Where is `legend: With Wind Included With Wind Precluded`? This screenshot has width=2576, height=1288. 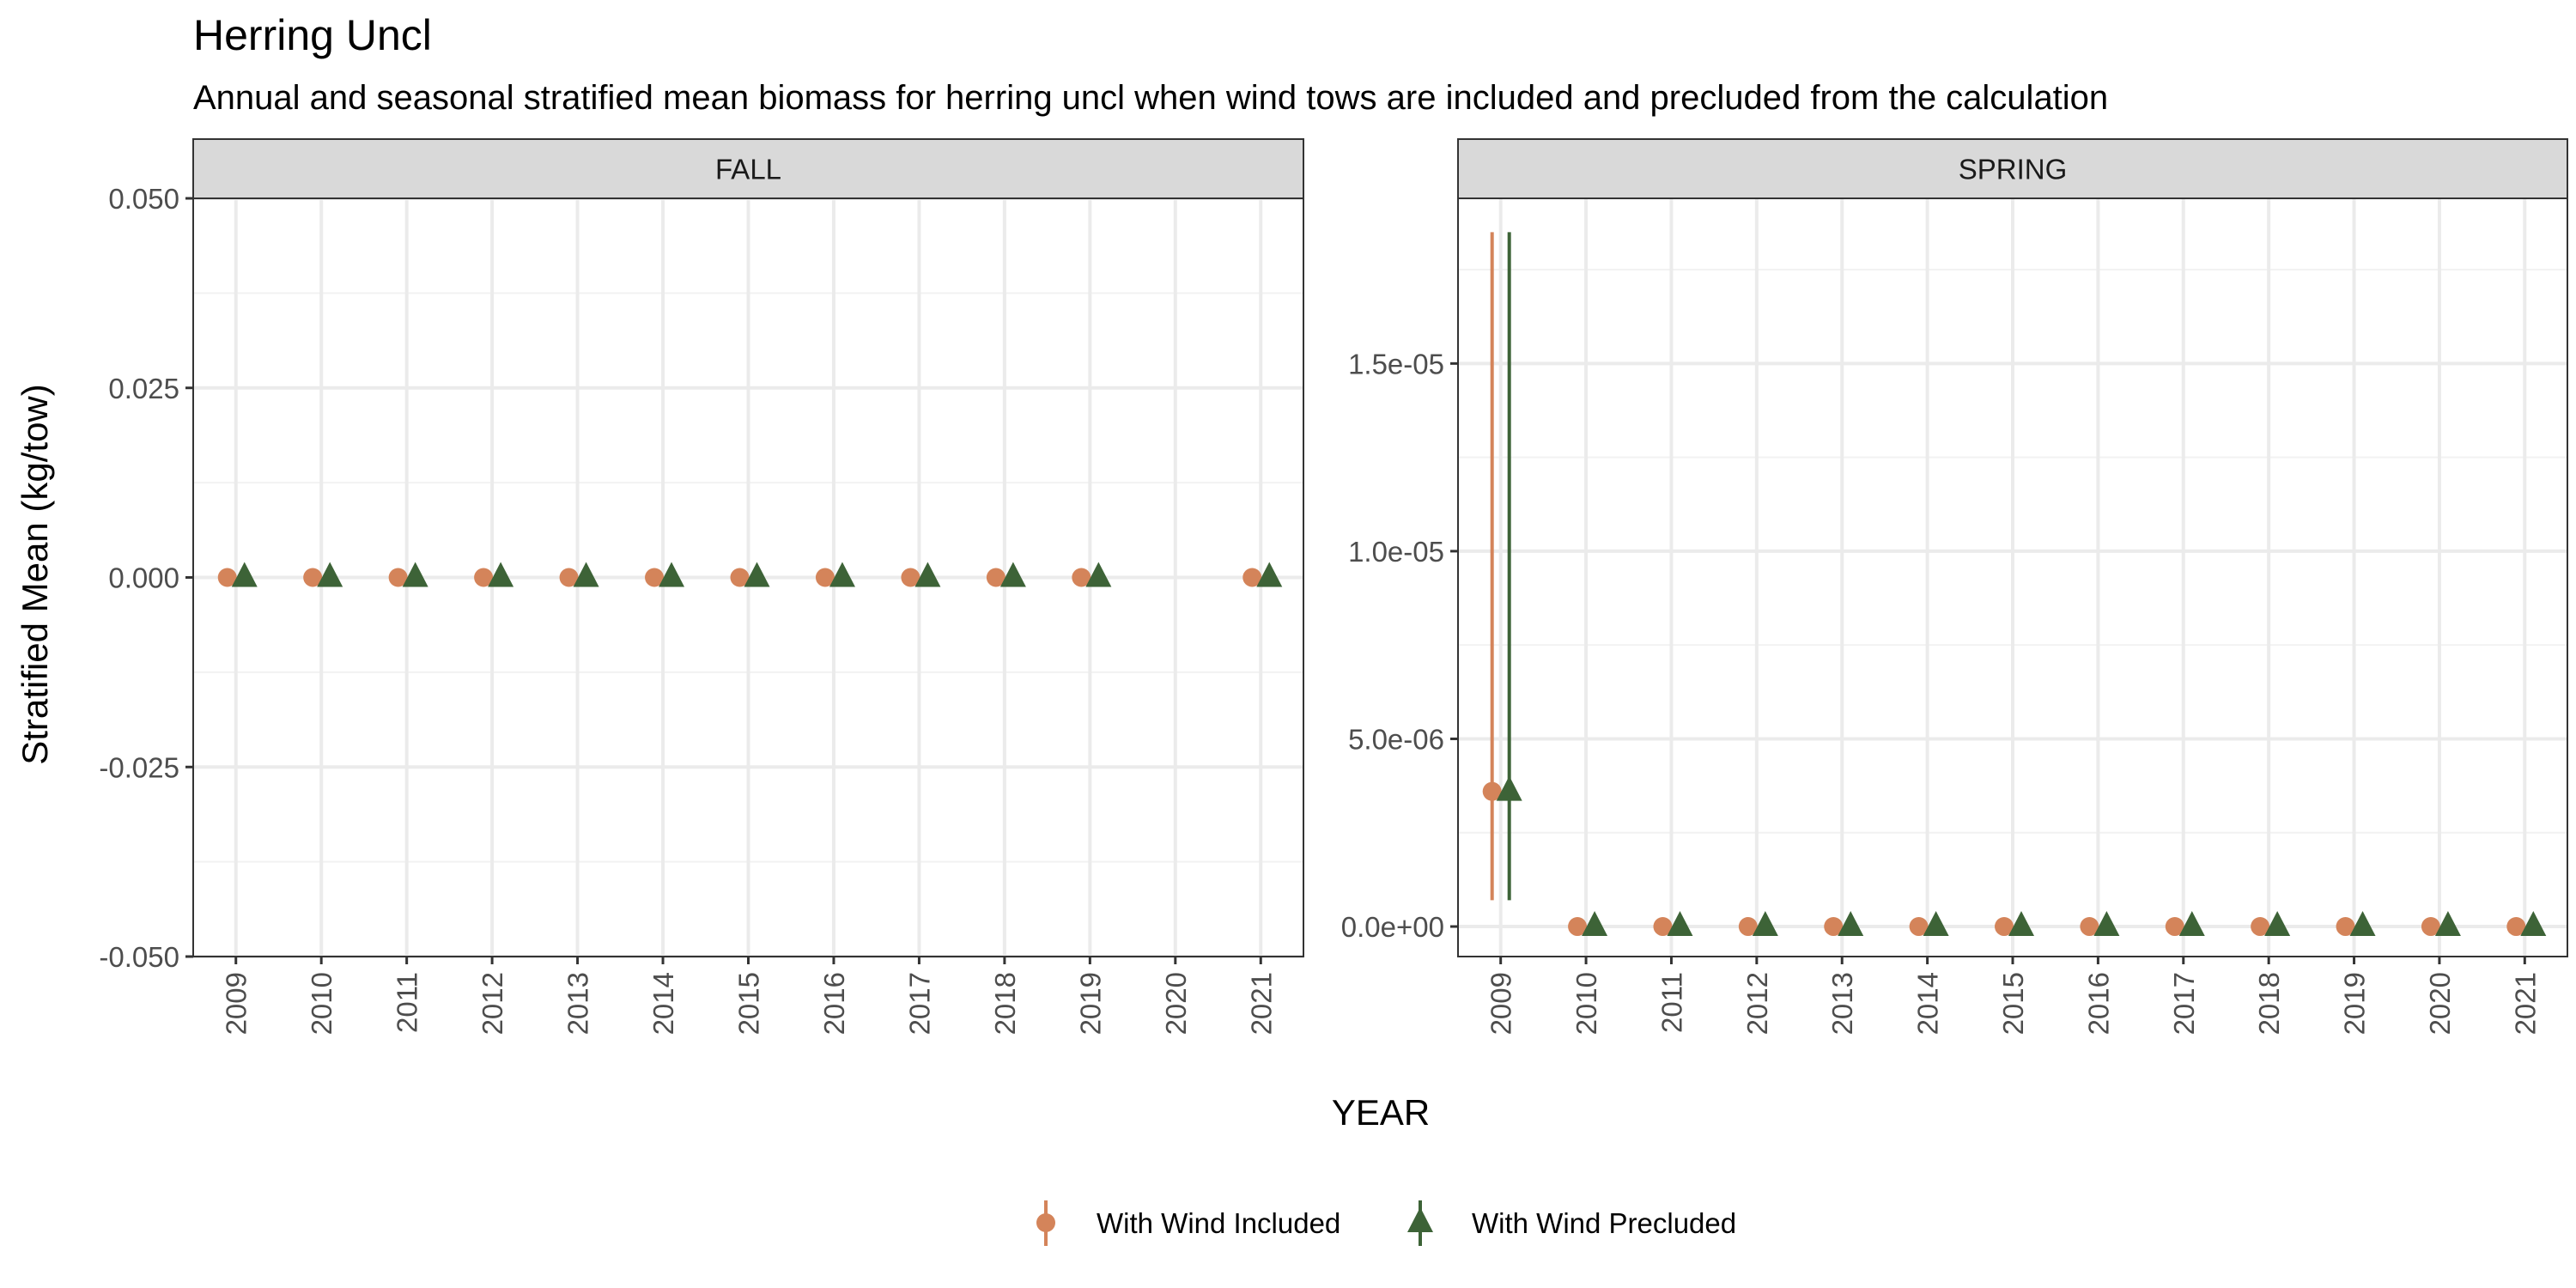
legend: With Wind Included With Wind Precluded is located at coordinates (1386, 1223).